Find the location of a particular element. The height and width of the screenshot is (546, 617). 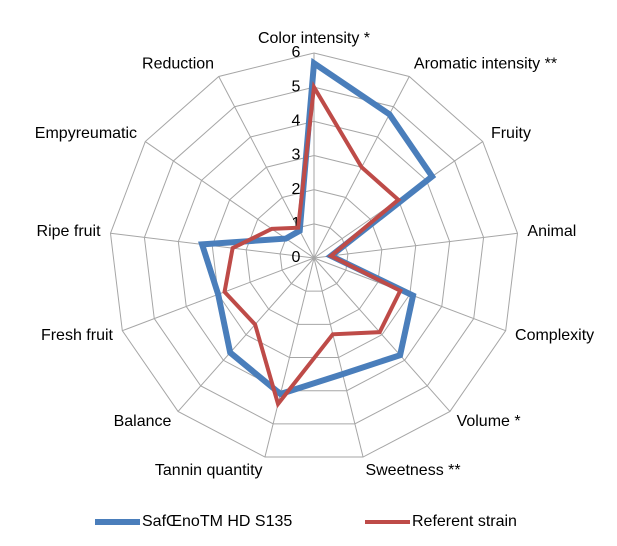

r-tick-label: 5 is located at coordinates (296, 86).